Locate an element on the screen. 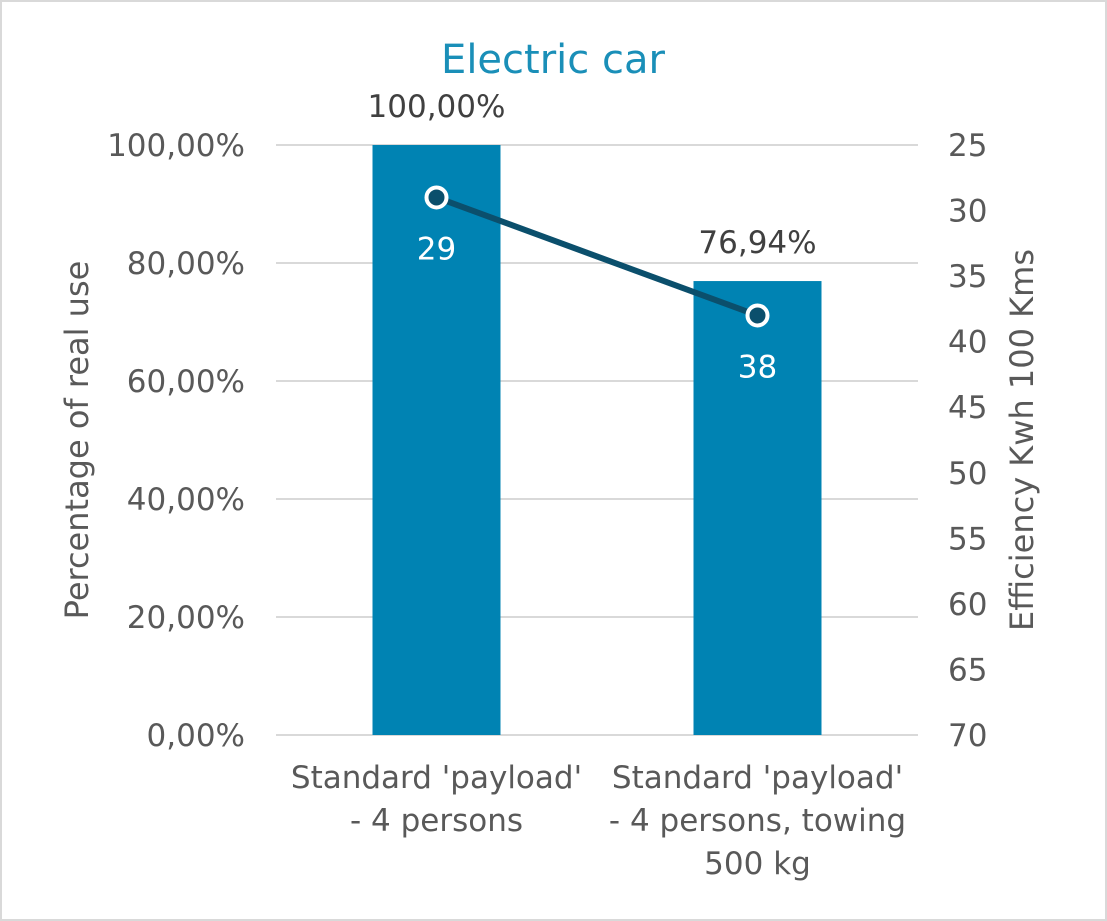 This screenshot has width=1107, height=921. efficiency-line is located at coordinates (597, 256).